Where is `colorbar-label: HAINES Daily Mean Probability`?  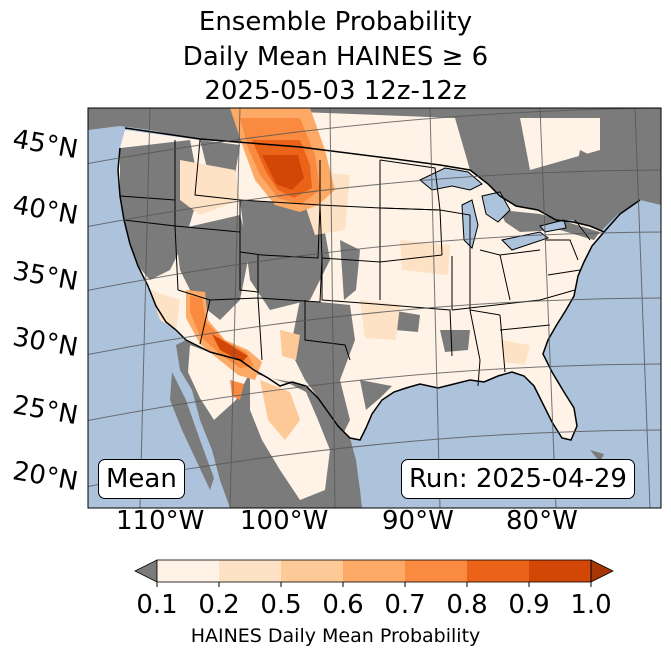 colorbar-label: HAINES Daily Mean Probability is located at coordinates (335, 636).